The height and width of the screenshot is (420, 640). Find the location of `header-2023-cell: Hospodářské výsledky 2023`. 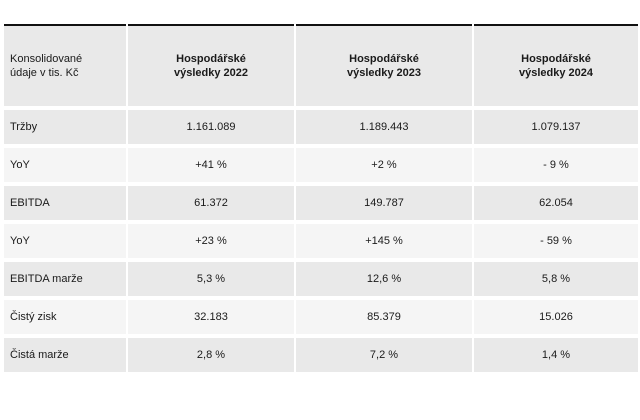

header-2023-cell: Hospodářské výsledky 2023 is located at coordinates (384, 67).